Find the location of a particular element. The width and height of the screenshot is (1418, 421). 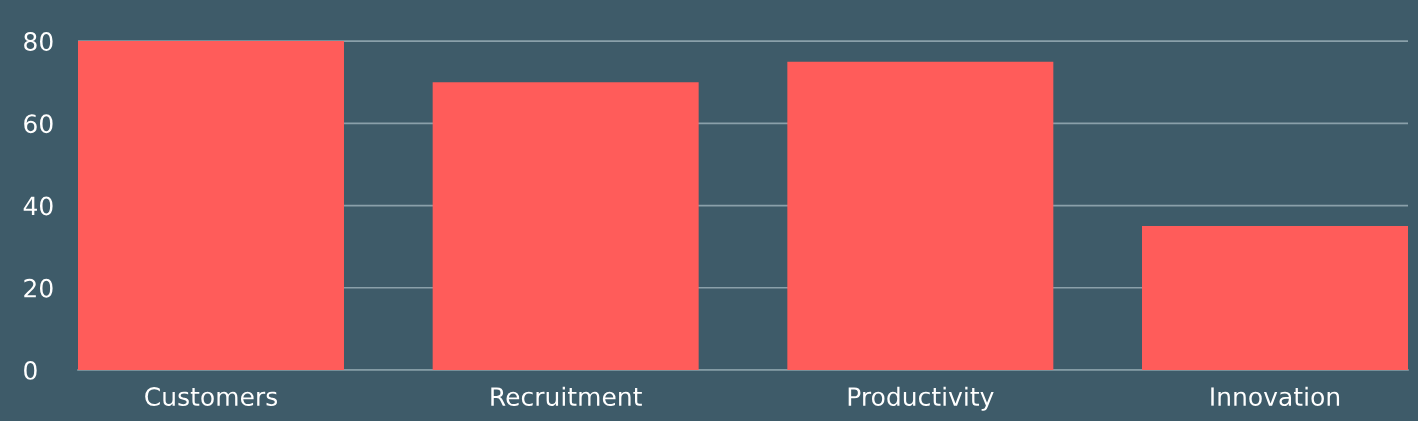

y-tick-label: 60 is located at coordinates (38, 124).